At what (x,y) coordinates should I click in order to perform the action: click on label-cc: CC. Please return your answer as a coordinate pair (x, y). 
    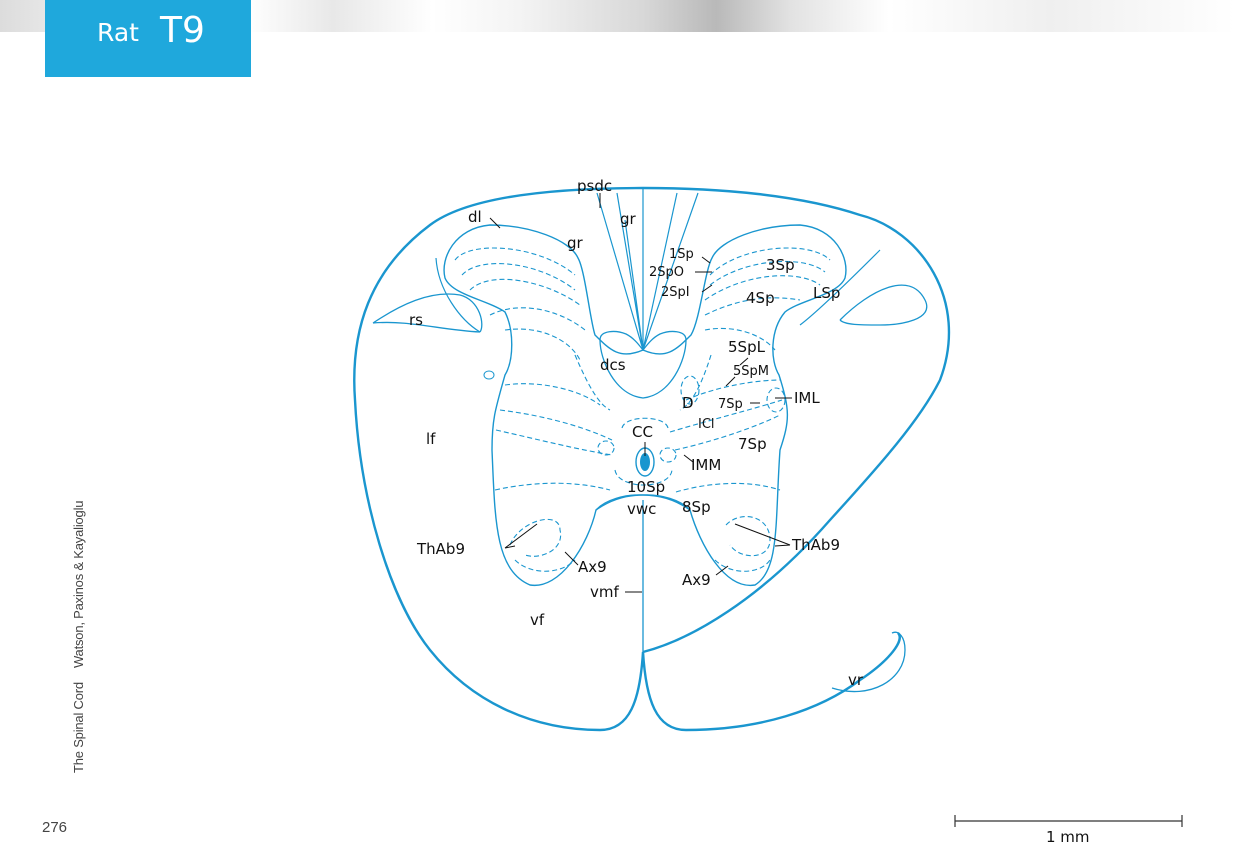
    Looking at the image, I should click on (642, 432).